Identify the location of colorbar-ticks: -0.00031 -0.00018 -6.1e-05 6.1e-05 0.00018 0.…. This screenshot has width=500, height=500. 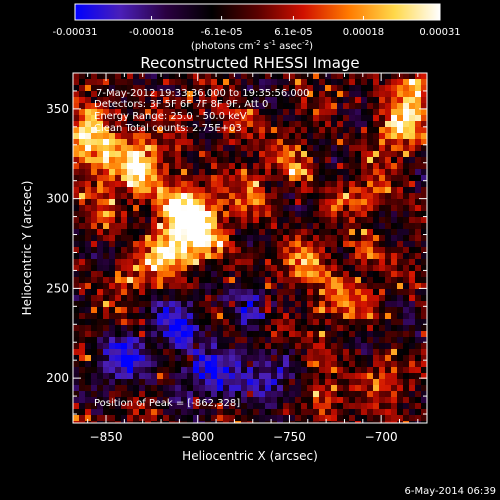
(257, 27).